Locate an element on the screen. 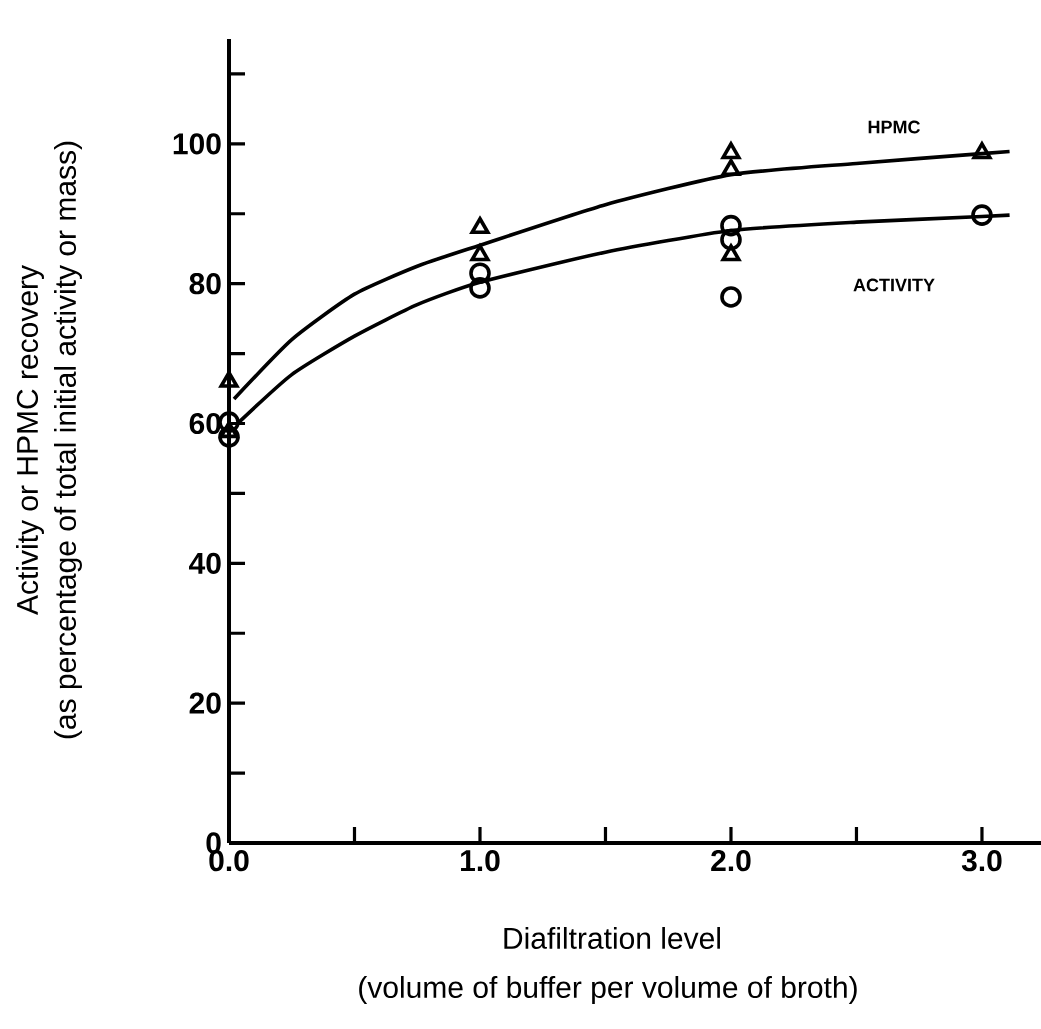  text: (as percentage of total initial activity or mass) is located at coordinates (68, 440).